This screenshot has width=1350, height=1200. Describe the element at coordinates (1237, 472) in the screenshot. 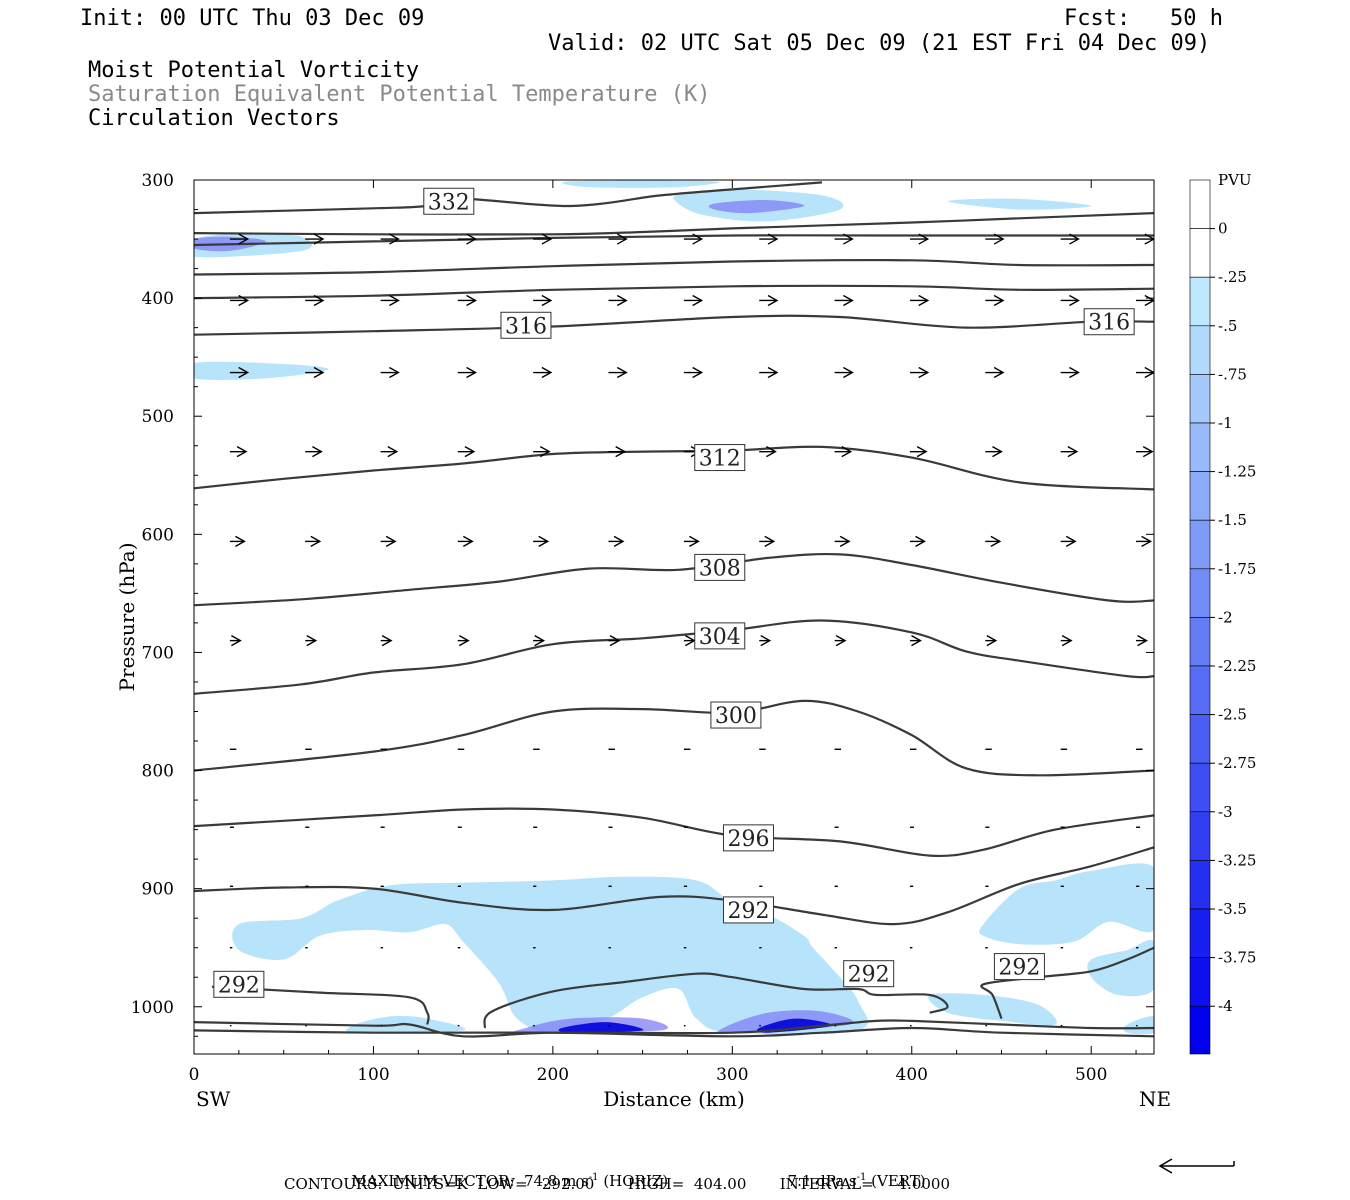

I see `colorbar-label: -1.25` at that location.